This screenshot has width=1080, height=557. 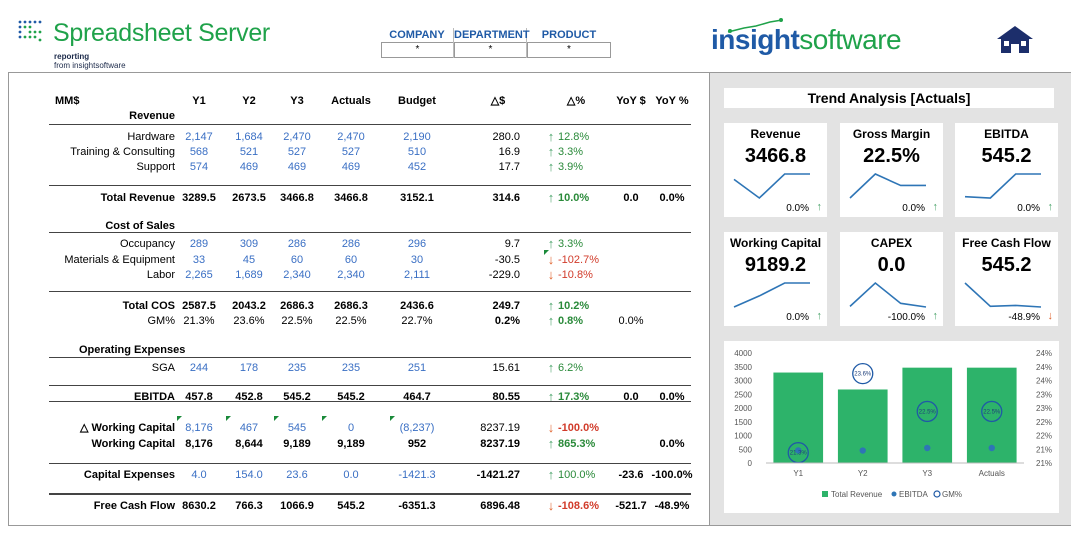 What do you see at coordinates (571, 321) in the screenshot?
I see `cell-pct: 0.8%` at bounding box center [571, 321].